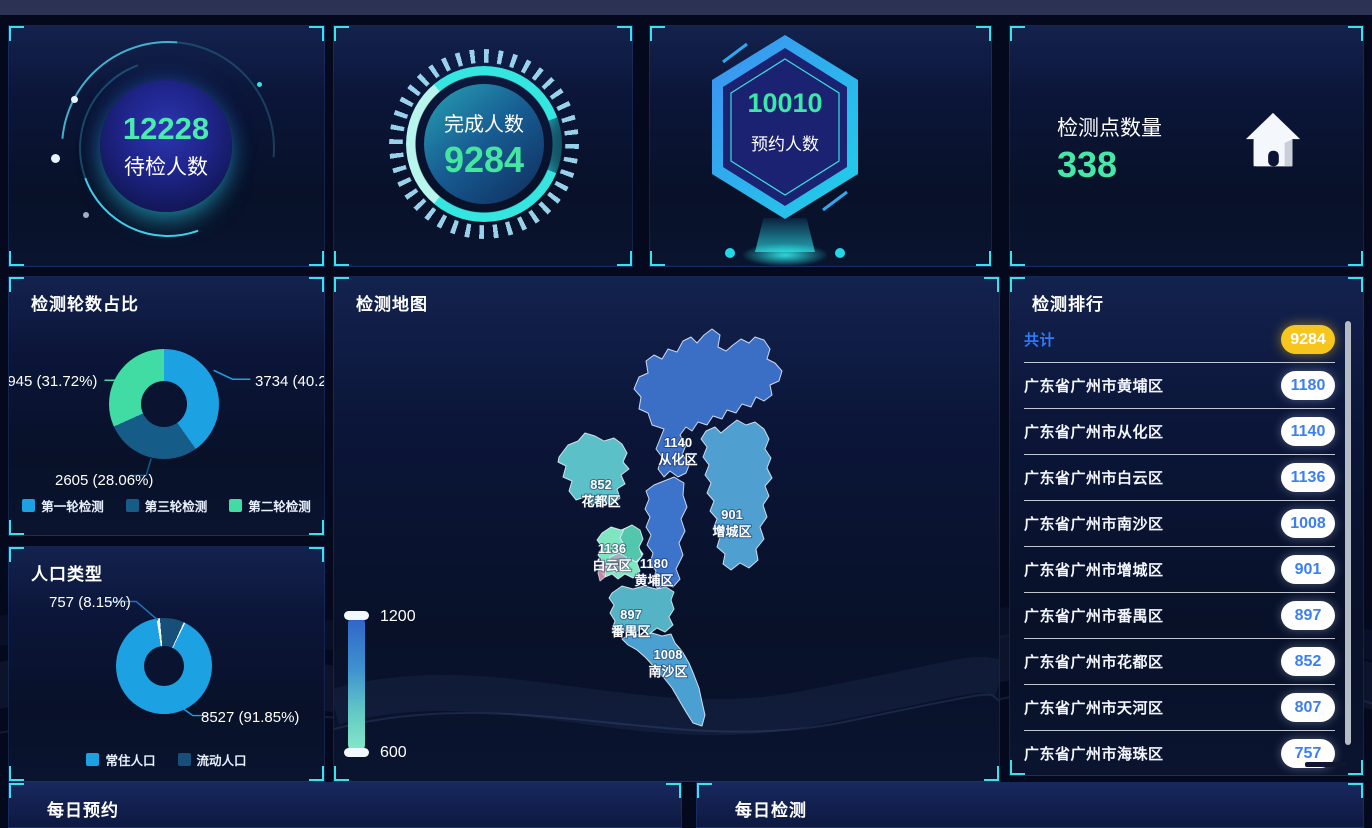 Image resolution: width=1372 pixels, height=828 pixels. Describe the element at coordinates (166, 167) in the screenshot. I see `pending-label: 待检人数` at that location.